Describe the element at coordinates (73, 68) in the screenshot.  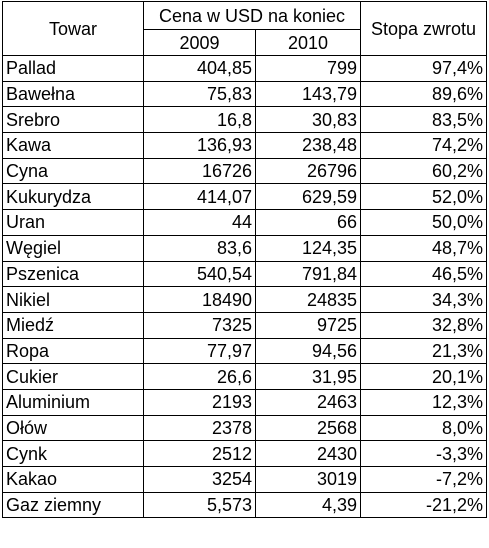
I see `commodity-name-cell: Pallad` at that location.